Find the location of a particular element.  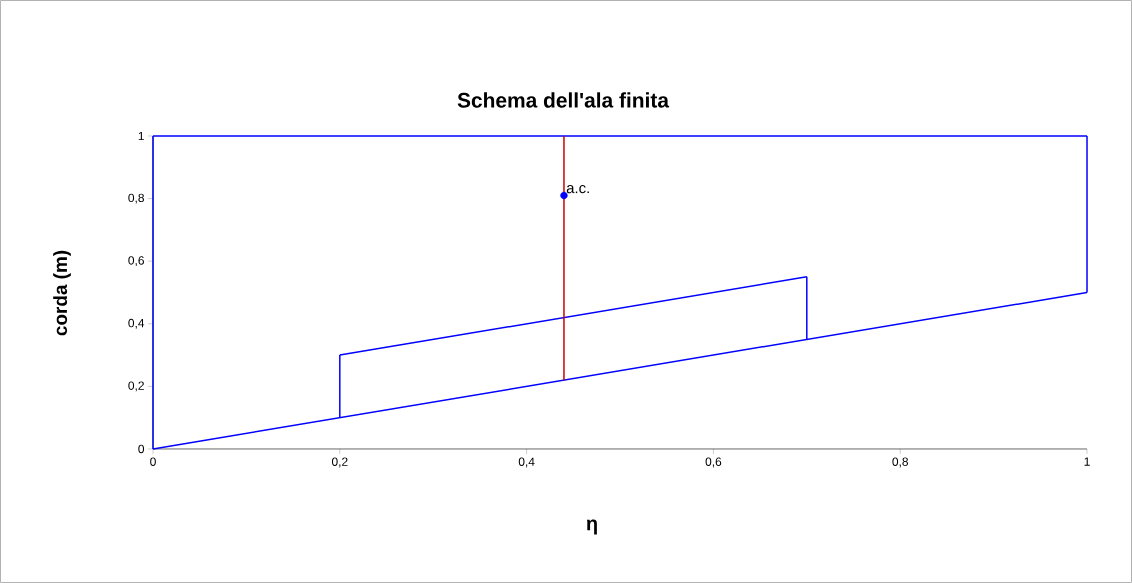

y-tick-label: 0,4 is located at coordinates (136, 323).